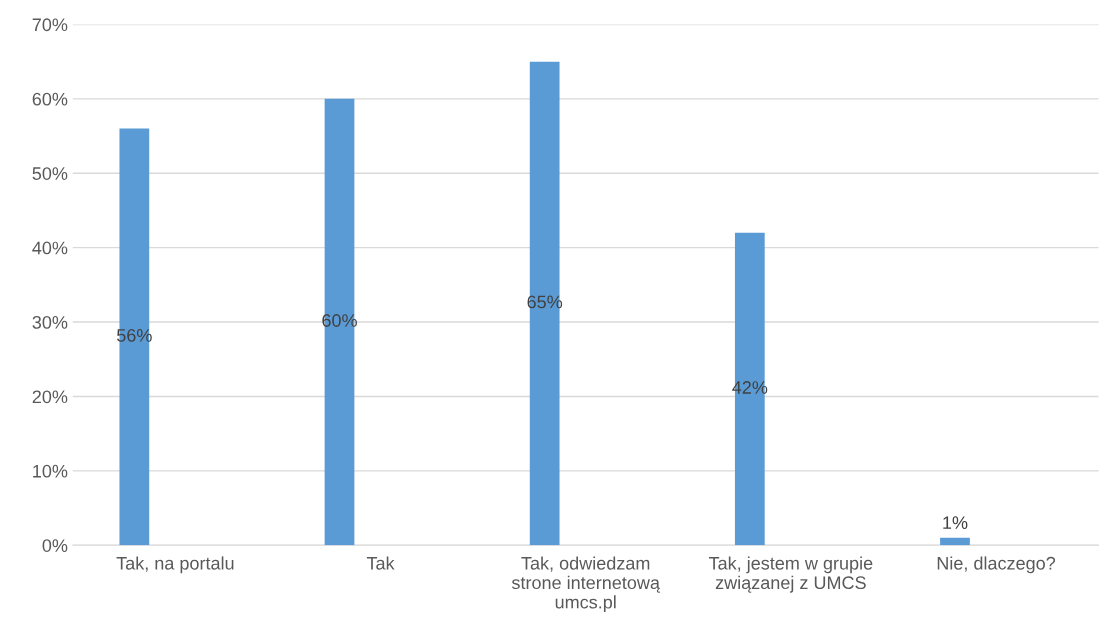 This screenshot has height=643, width=1103. I want to click on x-tick-label: Tak, na portalu, so click(175, 565).